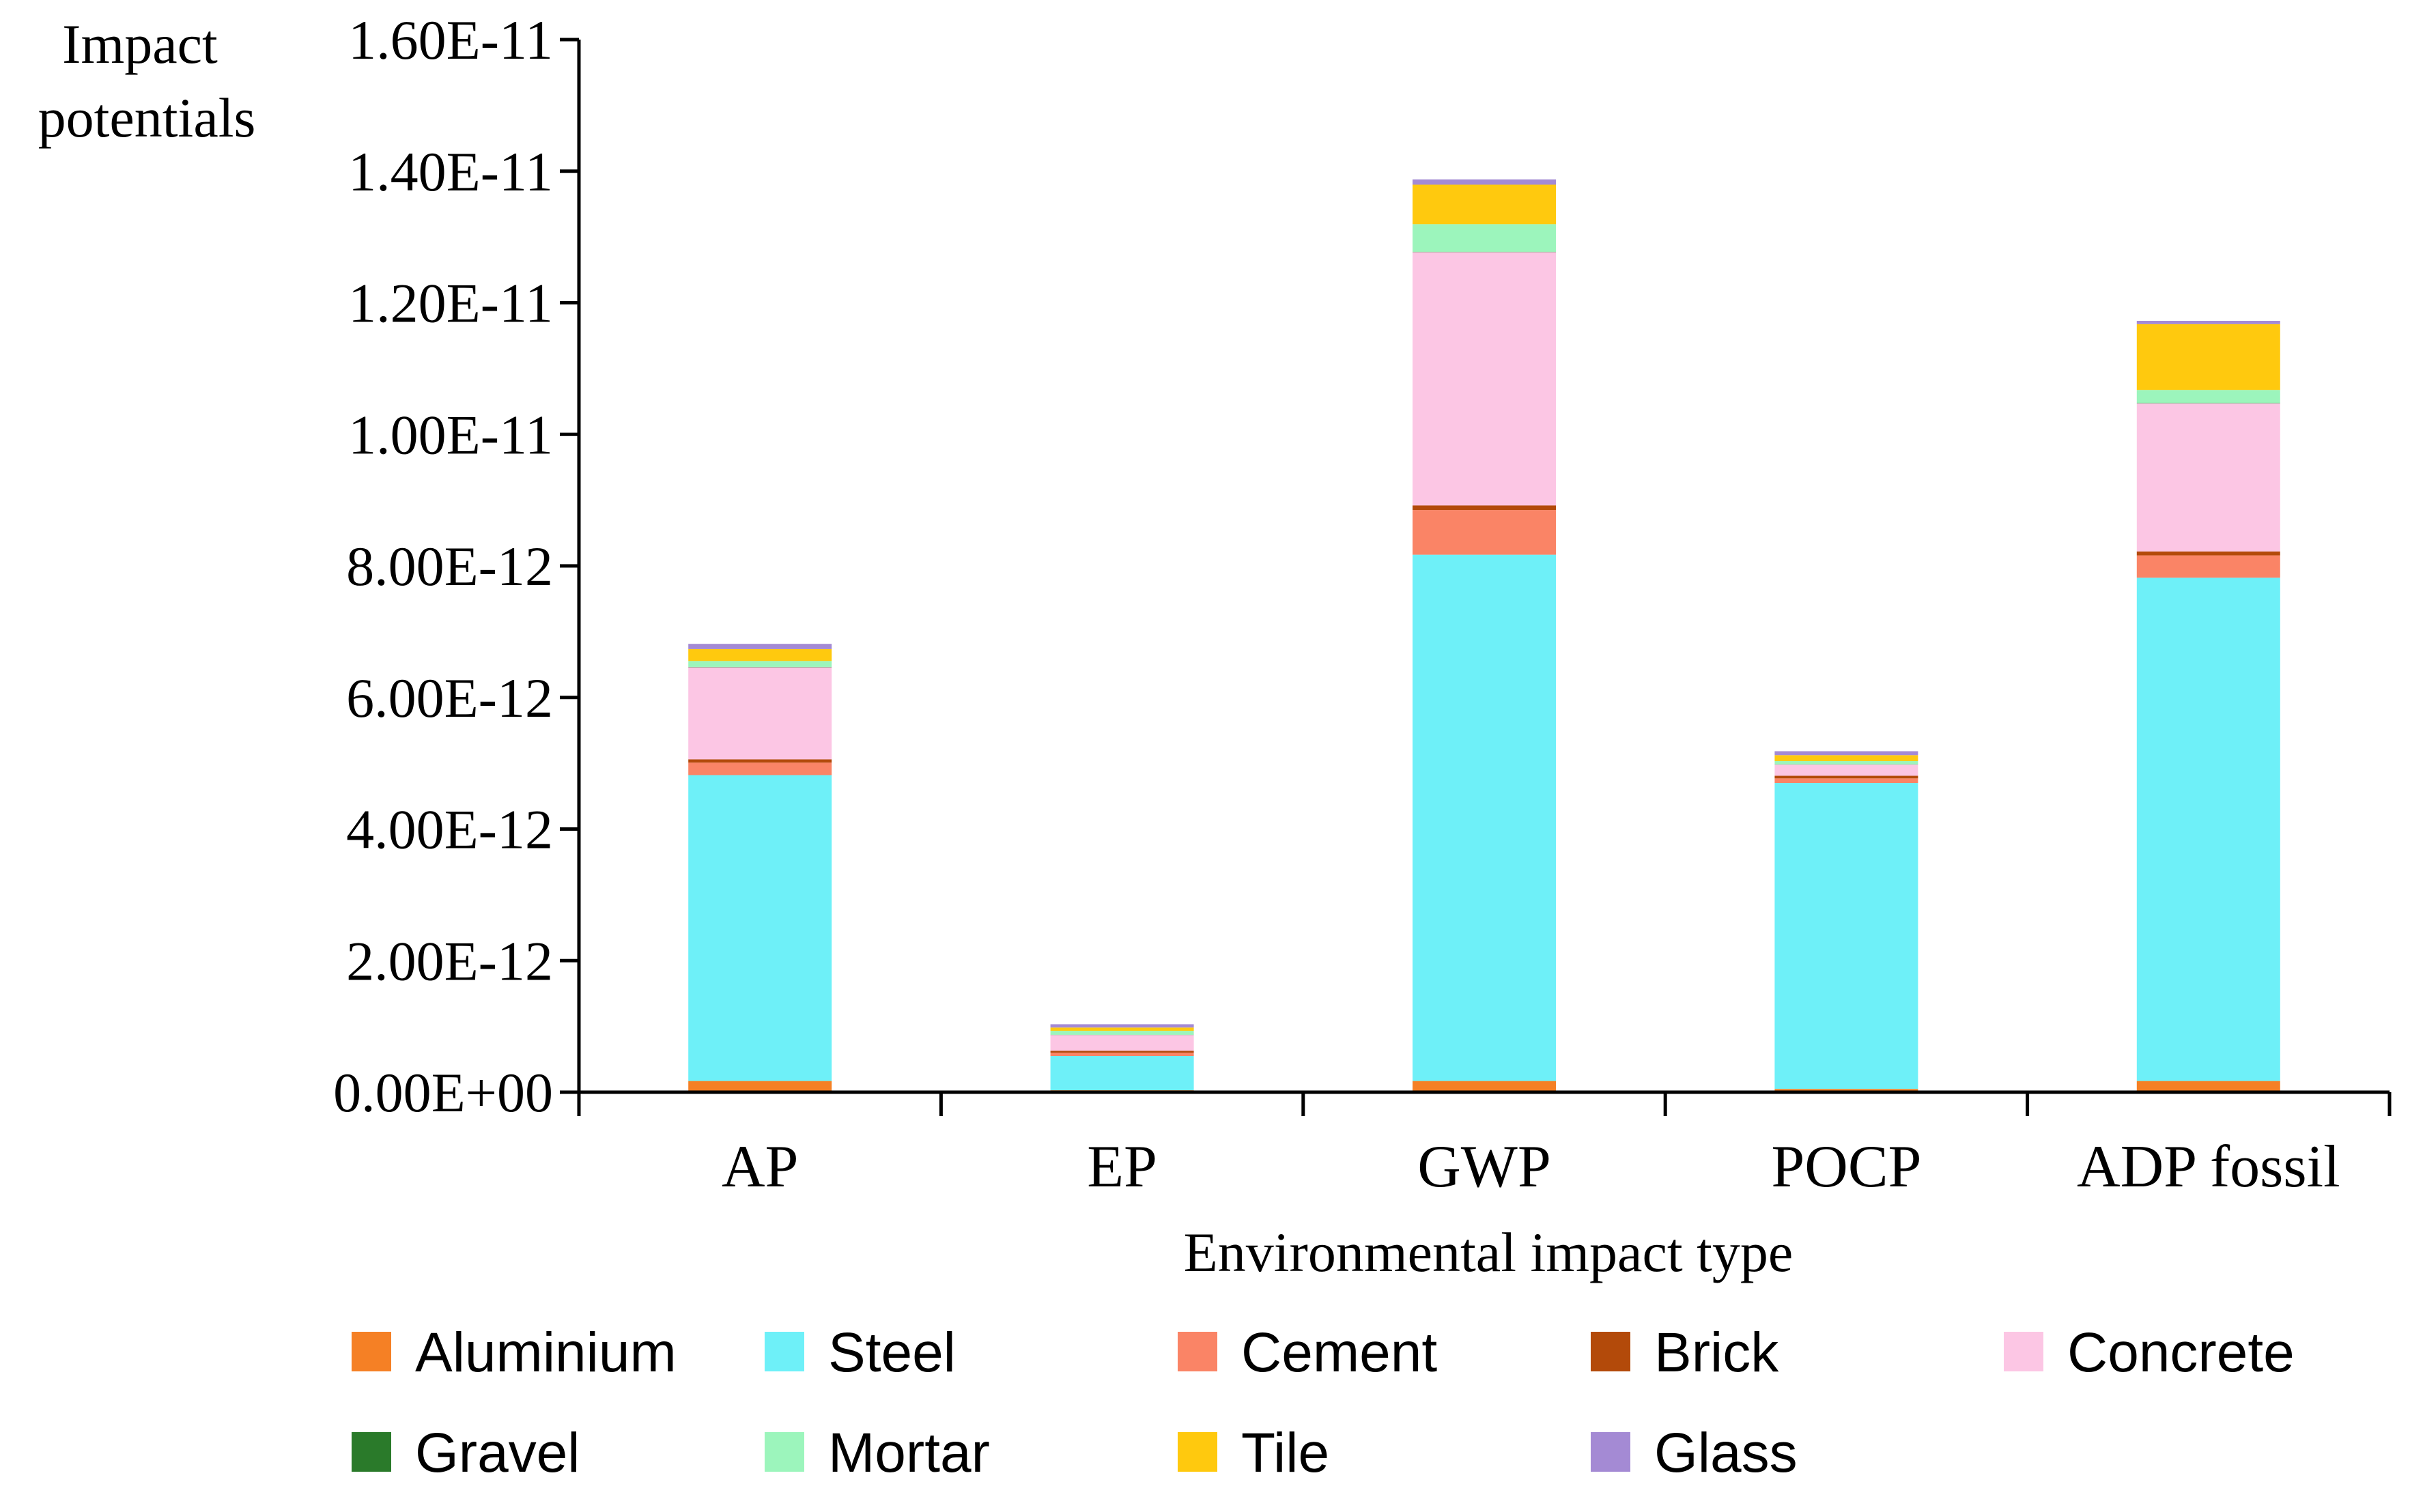 This screenshot has width=2410, height=1512. I want to click on legend-swatch-aluminium, so click(371, 1351).